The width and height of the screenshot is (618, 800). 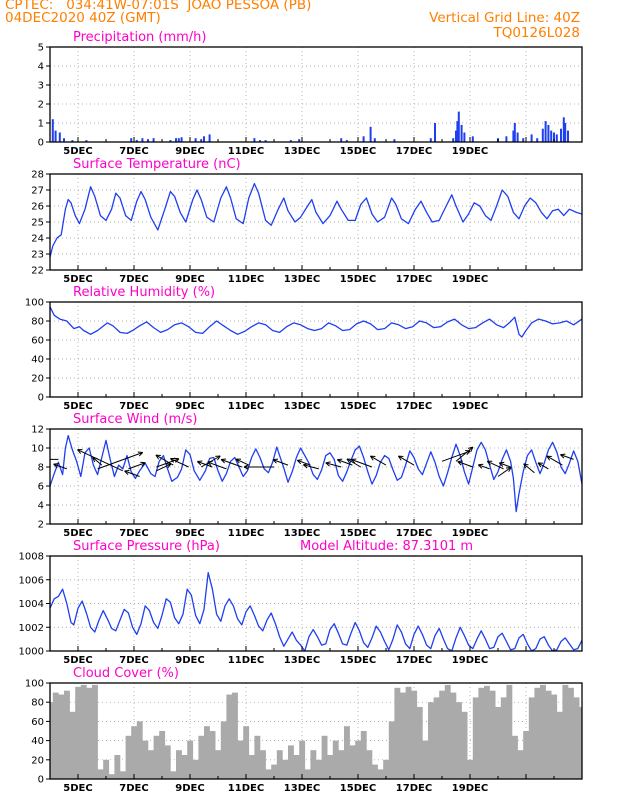 What do you see at coordinates (41, 48) in the screenshot?
I see `y-tick-label: 5` at bounding box center [41, 48].